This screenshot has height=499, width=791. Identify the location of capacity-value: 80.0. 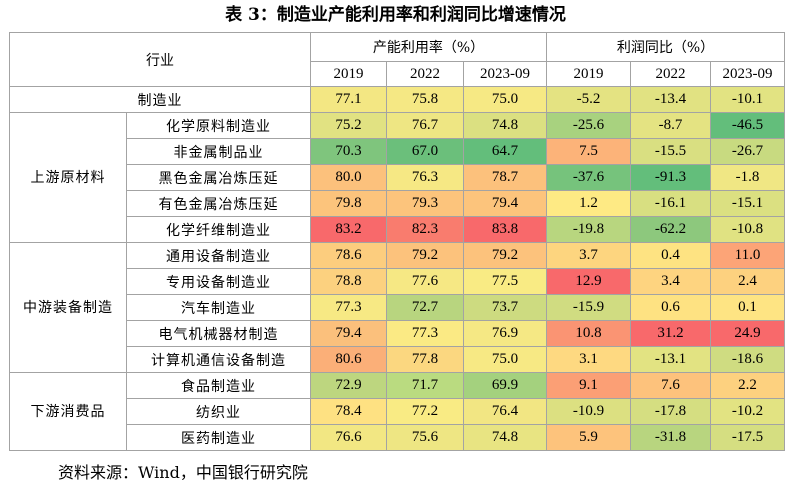
(348, 177).